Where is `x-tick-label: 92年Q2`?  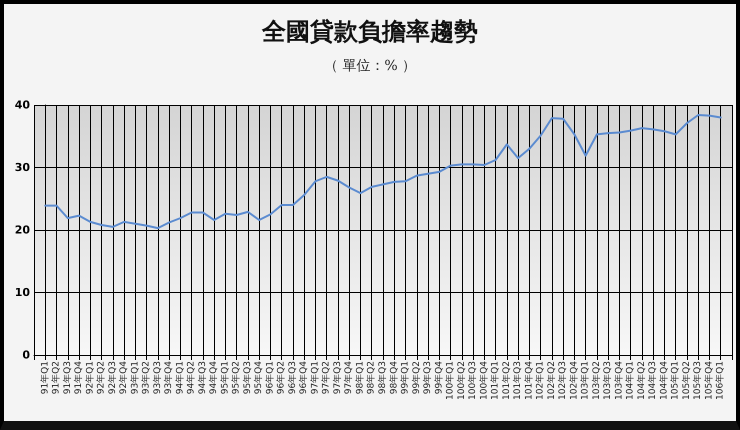
x-tick-label: 92年Q2 is located at coordinates (101, 377).